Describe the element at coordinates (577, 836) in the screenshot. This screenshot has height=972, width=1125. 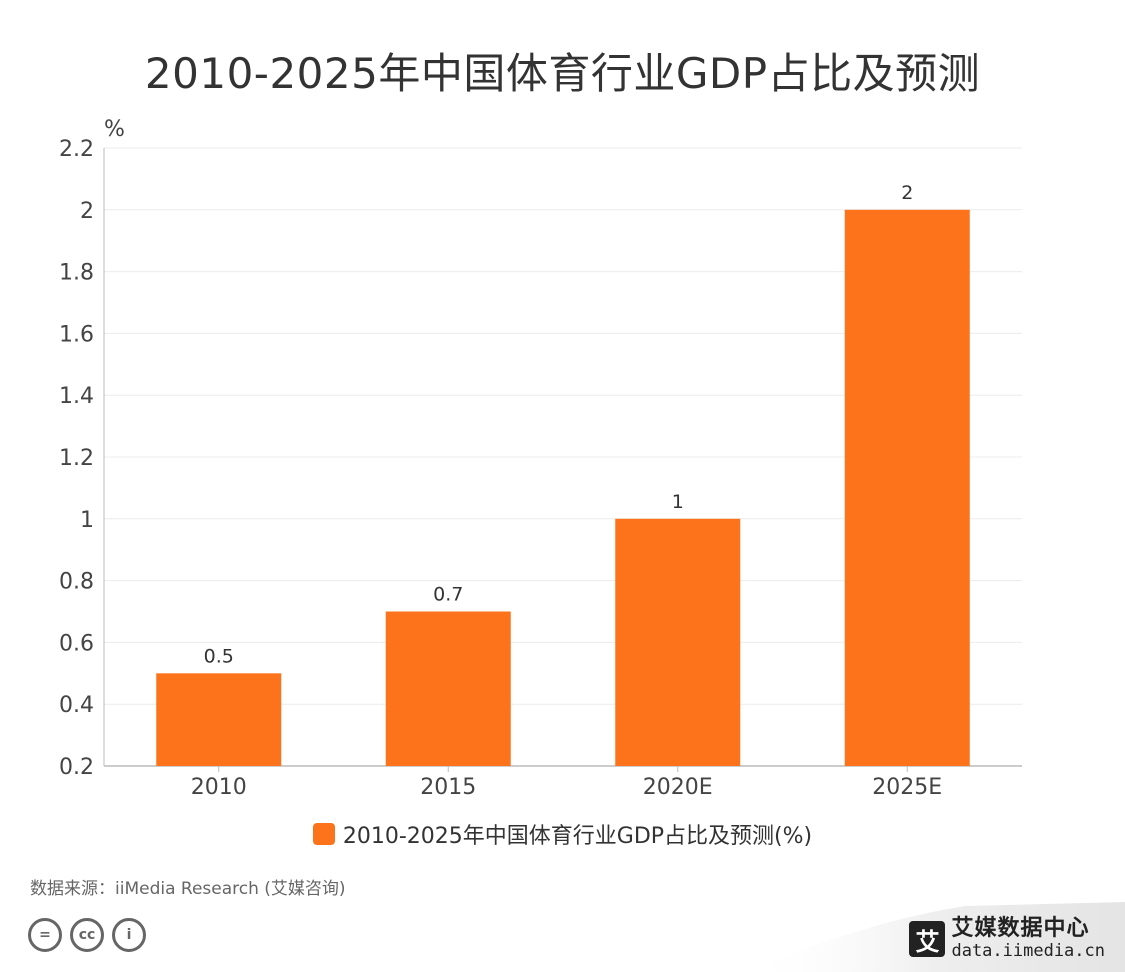
I see `legend-label: 2010-2025年中国体育行业GDP占比及预测(%)` at that location.